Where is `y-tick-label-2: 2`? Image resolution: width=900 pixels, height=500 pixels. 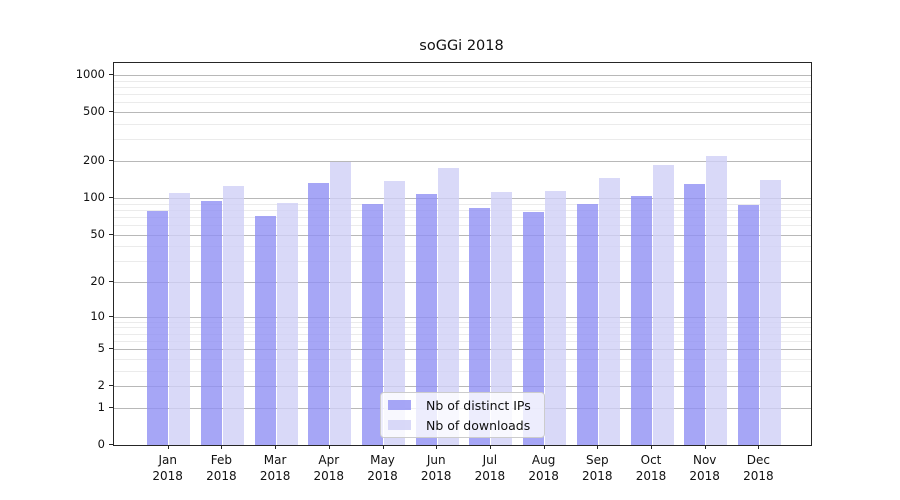
y-tick-label-2: 2 is located at coordinates (101, 385).